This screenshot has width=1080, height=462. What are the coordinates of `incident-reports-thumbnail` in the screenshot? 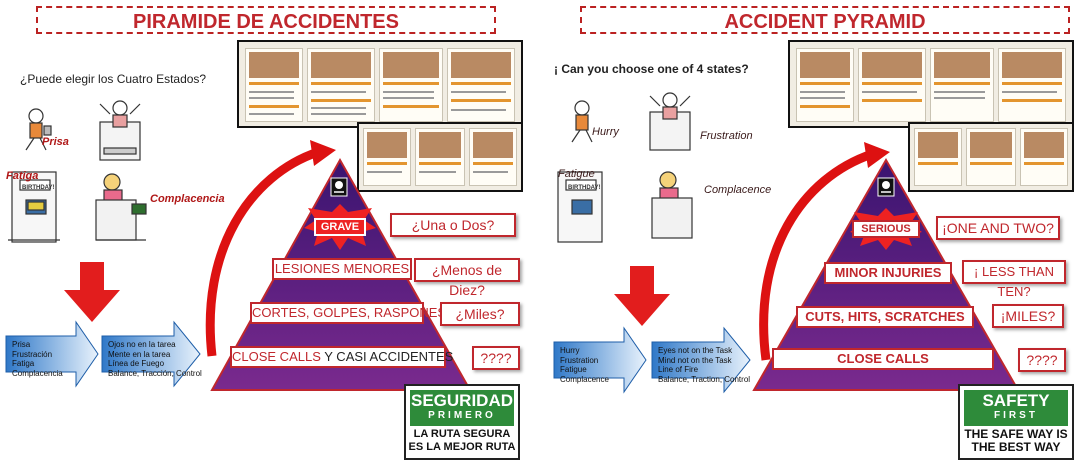 It's located at (380, 84).